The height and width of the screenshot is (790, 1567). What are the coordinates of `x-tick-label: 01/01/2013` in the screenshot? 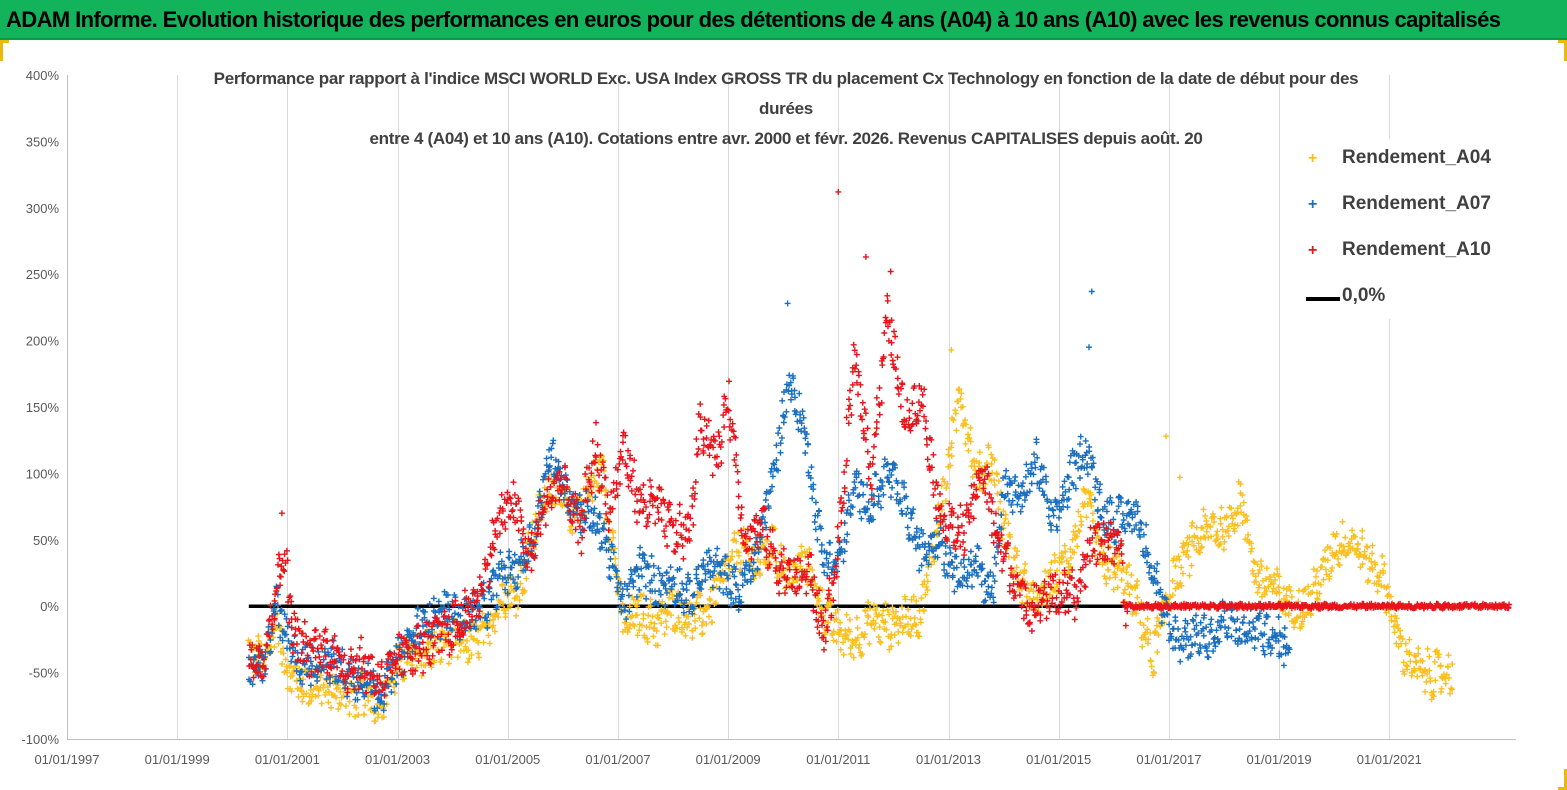 It's located at (948, 759).